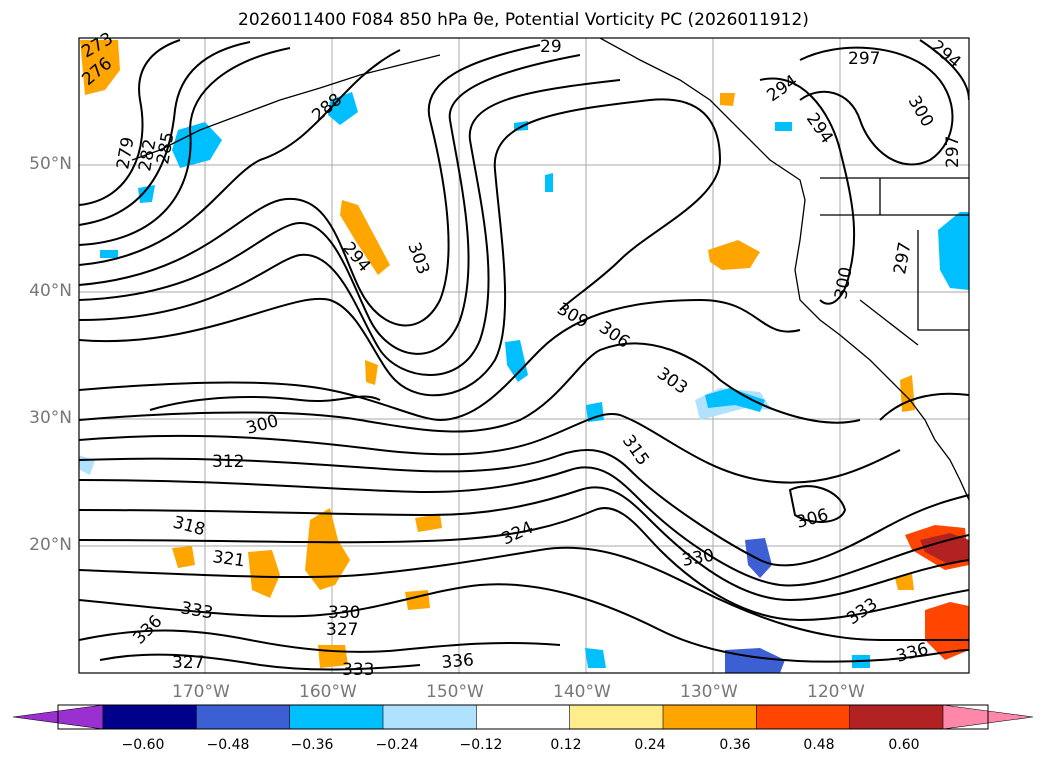 This screenshot has width=1047, height=767. I want to click on colorbar-tick-label: 0.12, so click(566, 745).